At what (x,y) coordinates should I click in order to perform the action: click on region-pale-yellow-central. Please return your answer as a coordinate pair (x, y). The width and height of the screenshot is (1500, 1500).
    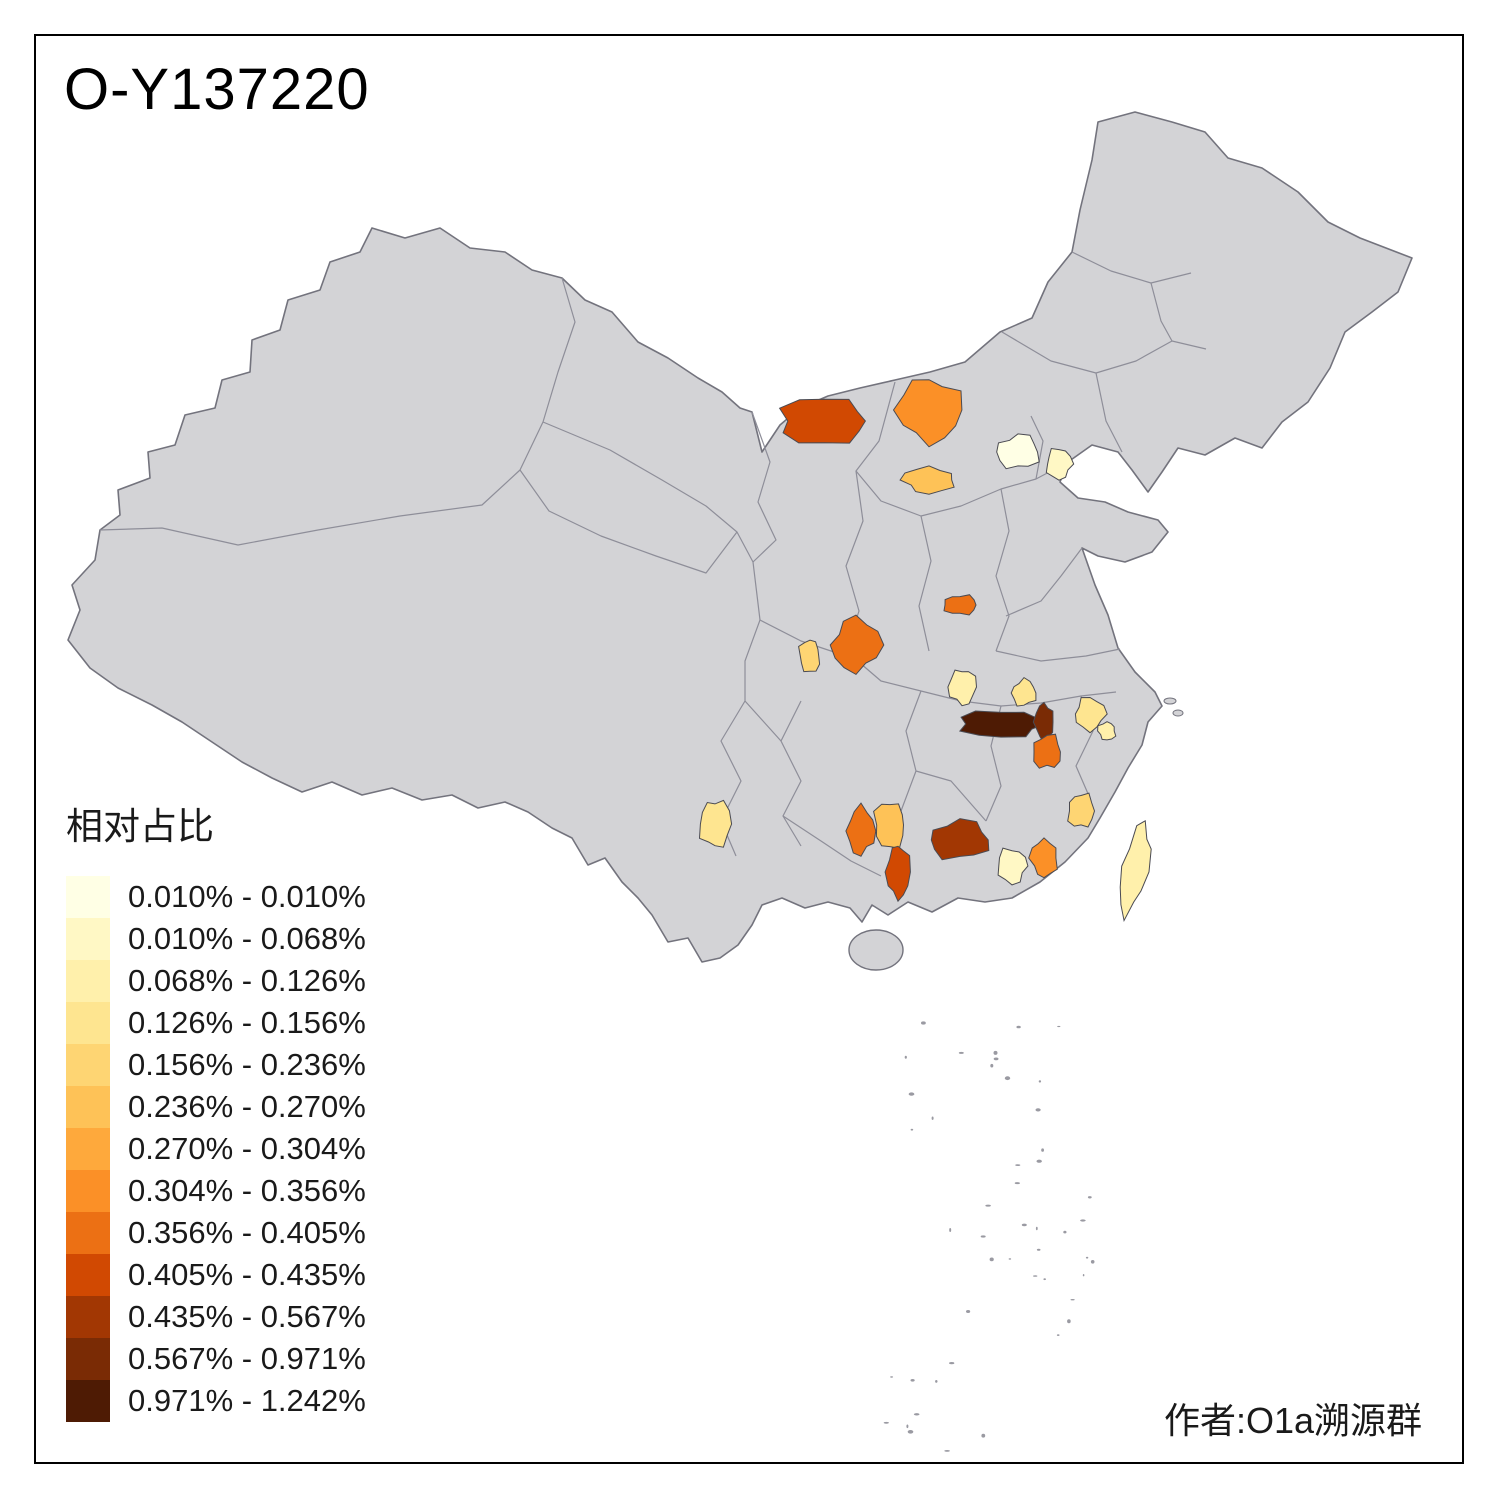
    Looking at the image, I should click on (1023, 691).